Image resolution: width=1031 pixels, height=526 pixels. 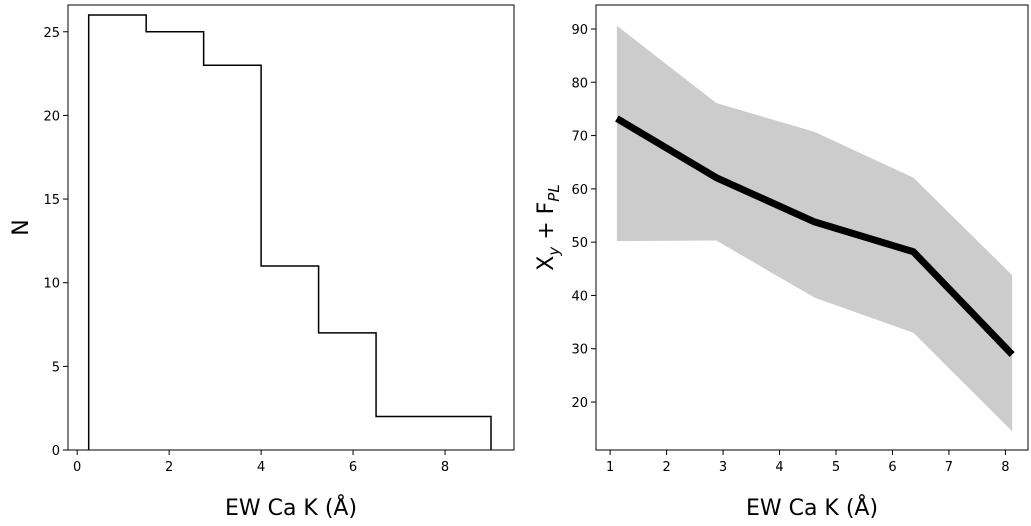 What do you see at coordinates (546, 263) in the screenshot?
I see `ylabel-main: X` at bounding box center [546, 263].